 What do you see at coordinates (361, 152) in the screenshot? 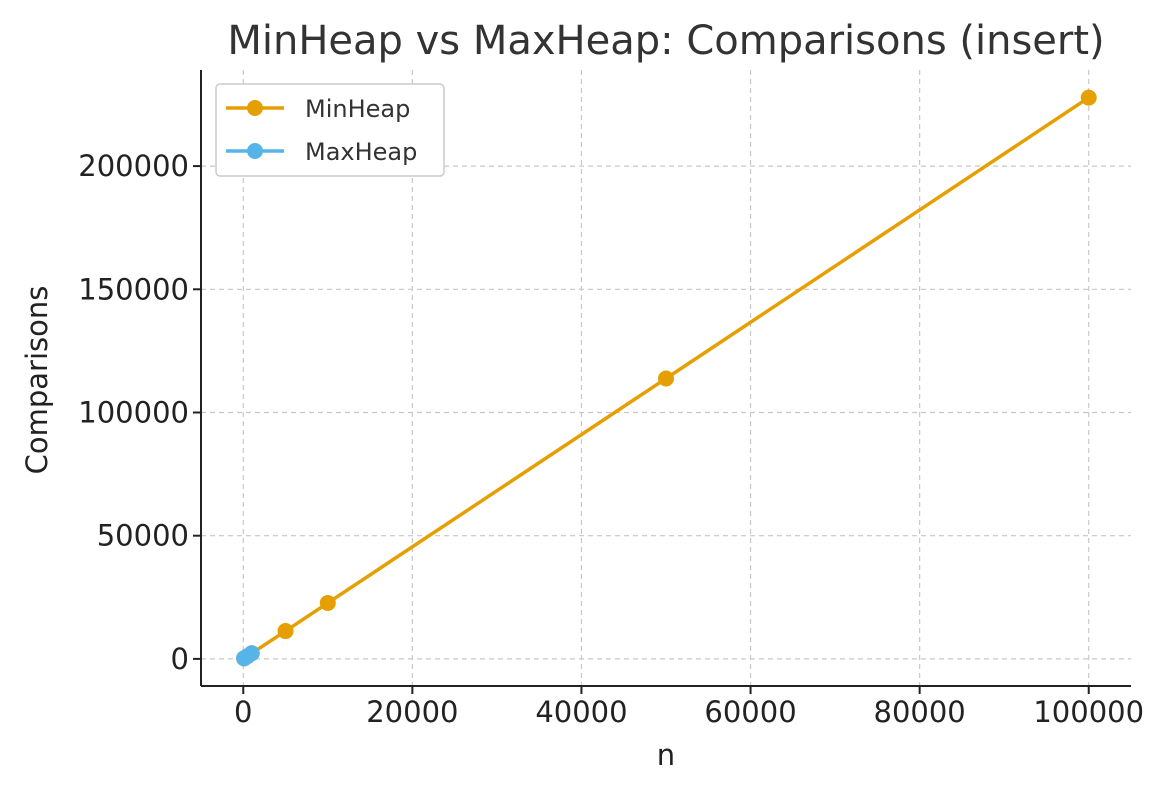
I see `legend-label: MaxHeap` at bounding box center [361, 152].